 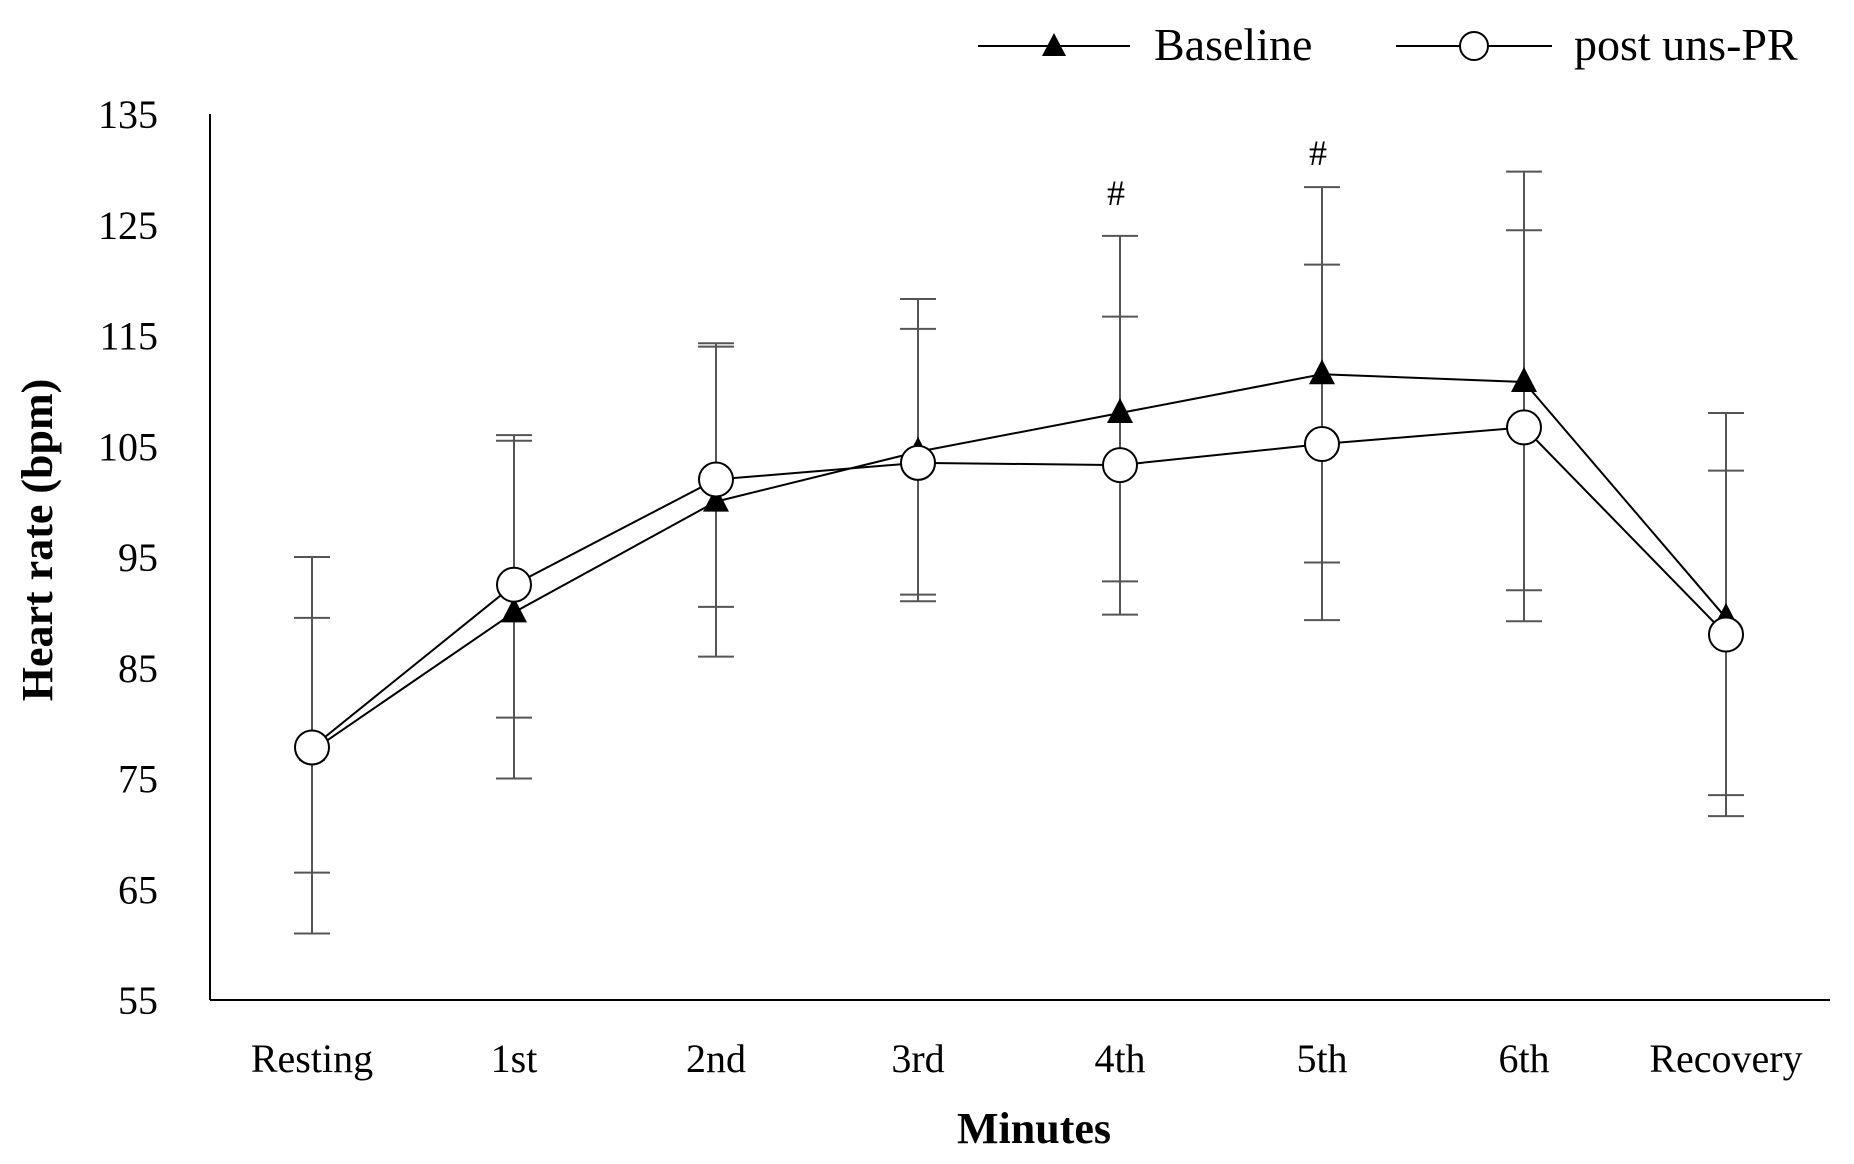 What do you see at coordinates (514, 1058) in the screenshot?
I see `x-tick-label: 1st` at bounding box center [514, 1058].